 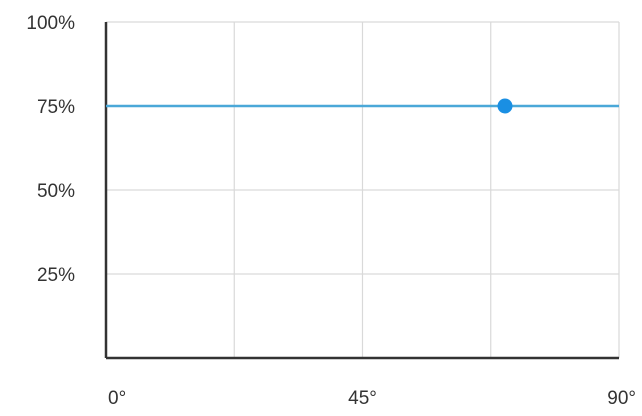 I want to click on y-tick-label: 25%, so click(x=56, y=275).